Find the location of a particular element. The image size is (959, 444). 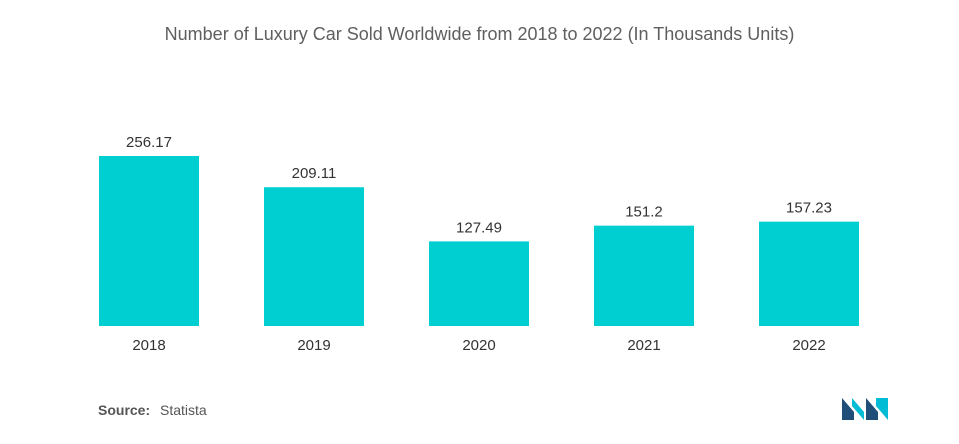

bar-2019 is located at coordinates (314, 256).